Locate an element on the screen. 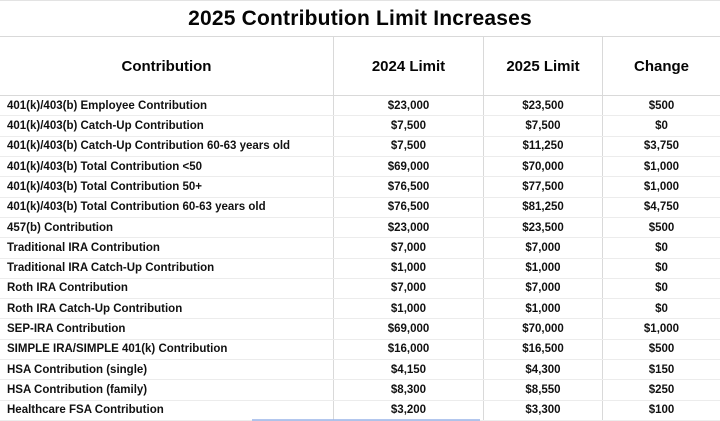  row-value: $11,250 is located at coordinates (542, 146).